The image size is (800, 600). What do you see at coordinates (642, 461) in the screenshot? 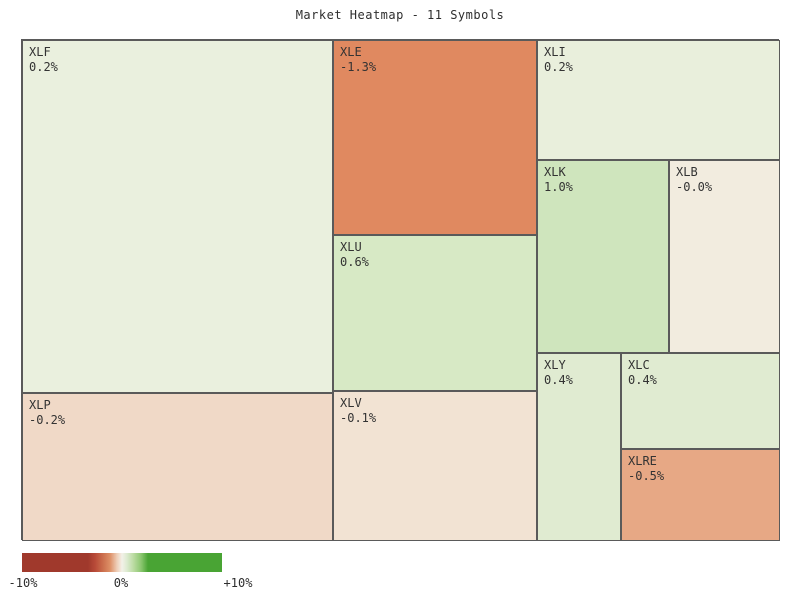
I see `tile-symbol: XLRE` at bounding box center [642, 461].